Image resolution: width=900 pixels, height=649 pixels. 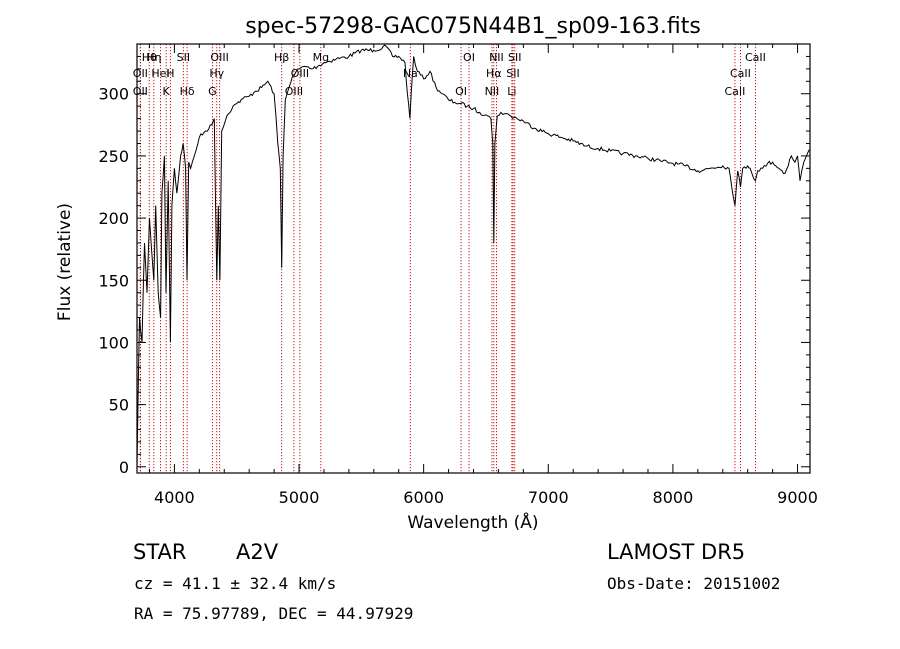 I want to click on spectral-line-label: K, so click(x=167, y=91).